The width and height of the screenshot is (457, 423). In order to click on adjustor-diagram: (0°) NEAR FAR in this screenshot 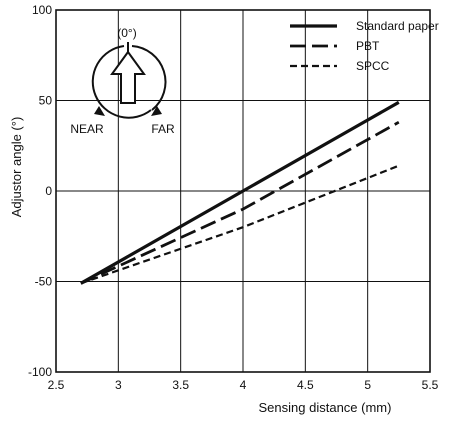, I will do `click(122, 81)`.